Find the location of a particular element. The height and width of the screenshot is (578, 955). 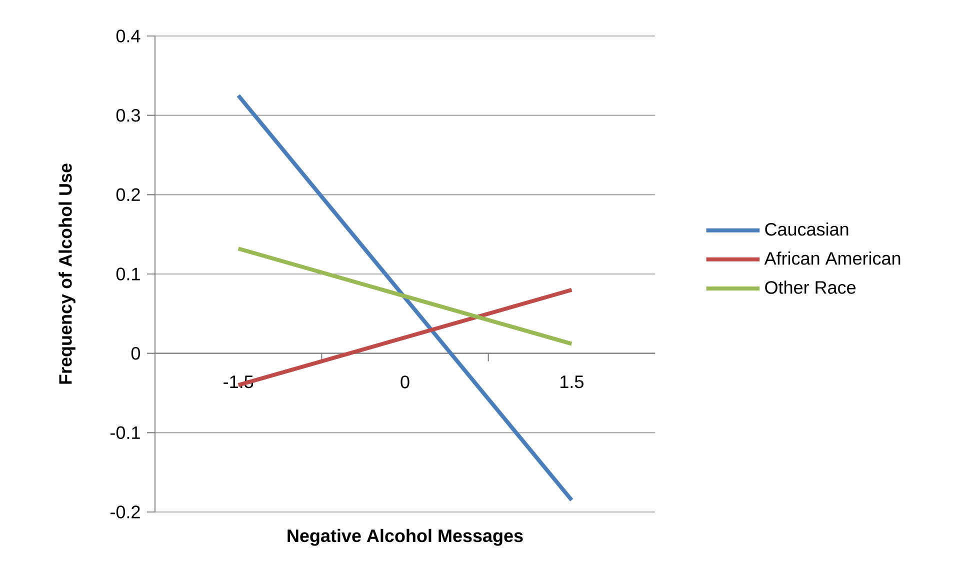

legend-label: Caucasian is located at coordinates (806, 229).